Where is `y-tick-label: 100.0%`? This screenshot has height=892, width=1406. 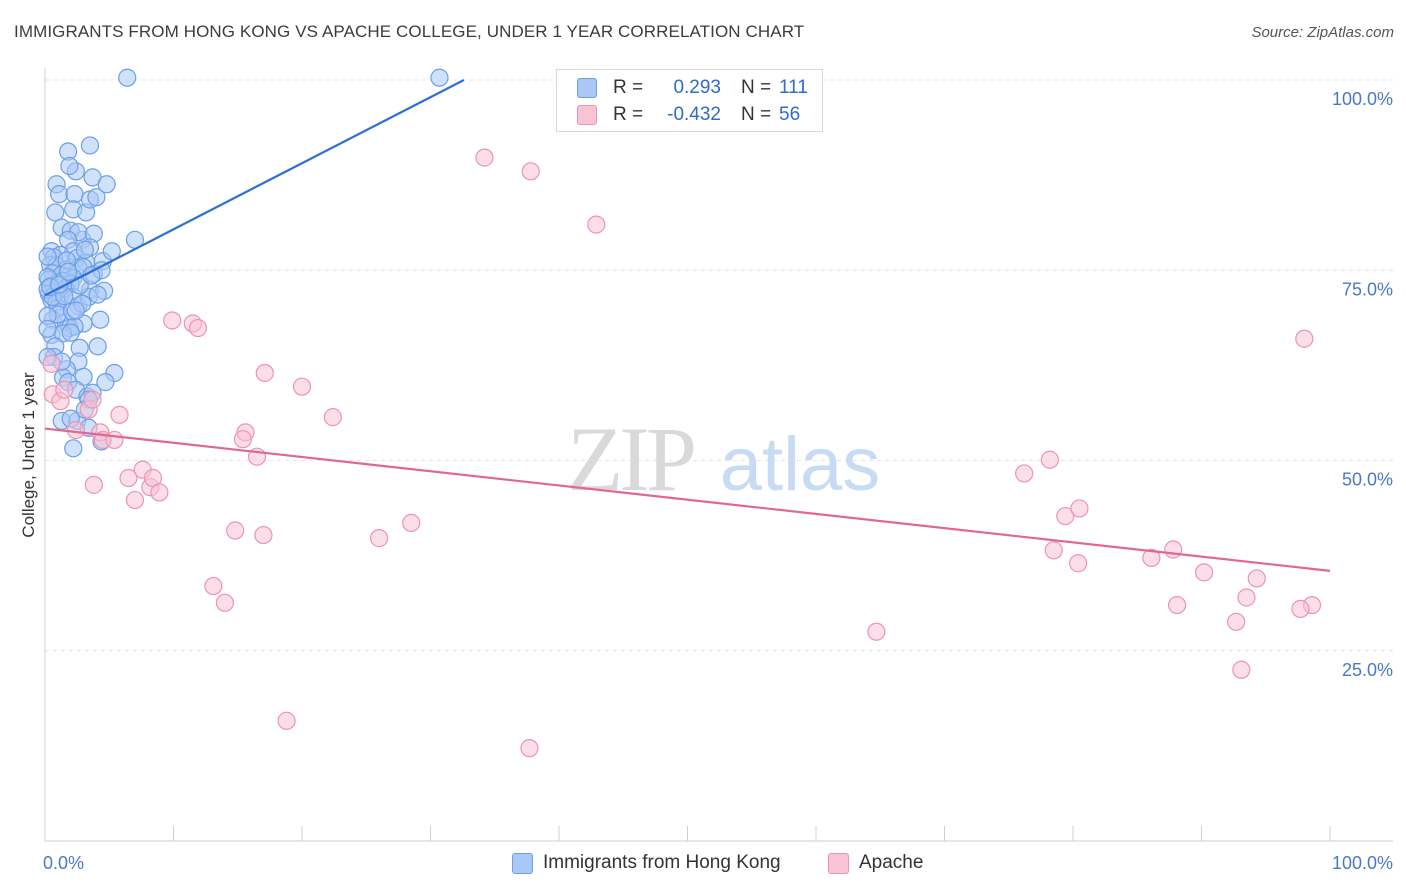 y-tick-label: 100.0% is located at coordinates (1362, 99).